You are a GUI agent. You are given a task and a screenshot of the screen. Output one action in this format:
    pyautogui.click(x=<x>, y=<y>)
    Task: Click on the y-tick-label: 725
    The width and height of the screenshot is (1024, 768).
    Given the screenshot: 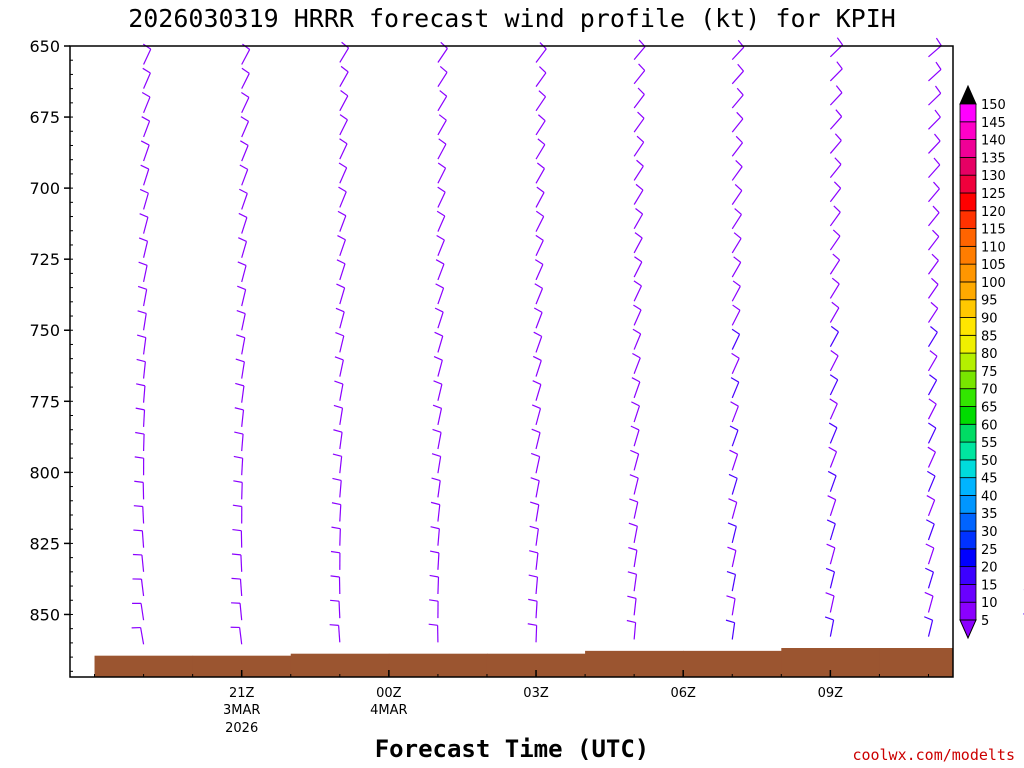 What is the action you would take?
    pyautogui.click(x=44, y=259)
    